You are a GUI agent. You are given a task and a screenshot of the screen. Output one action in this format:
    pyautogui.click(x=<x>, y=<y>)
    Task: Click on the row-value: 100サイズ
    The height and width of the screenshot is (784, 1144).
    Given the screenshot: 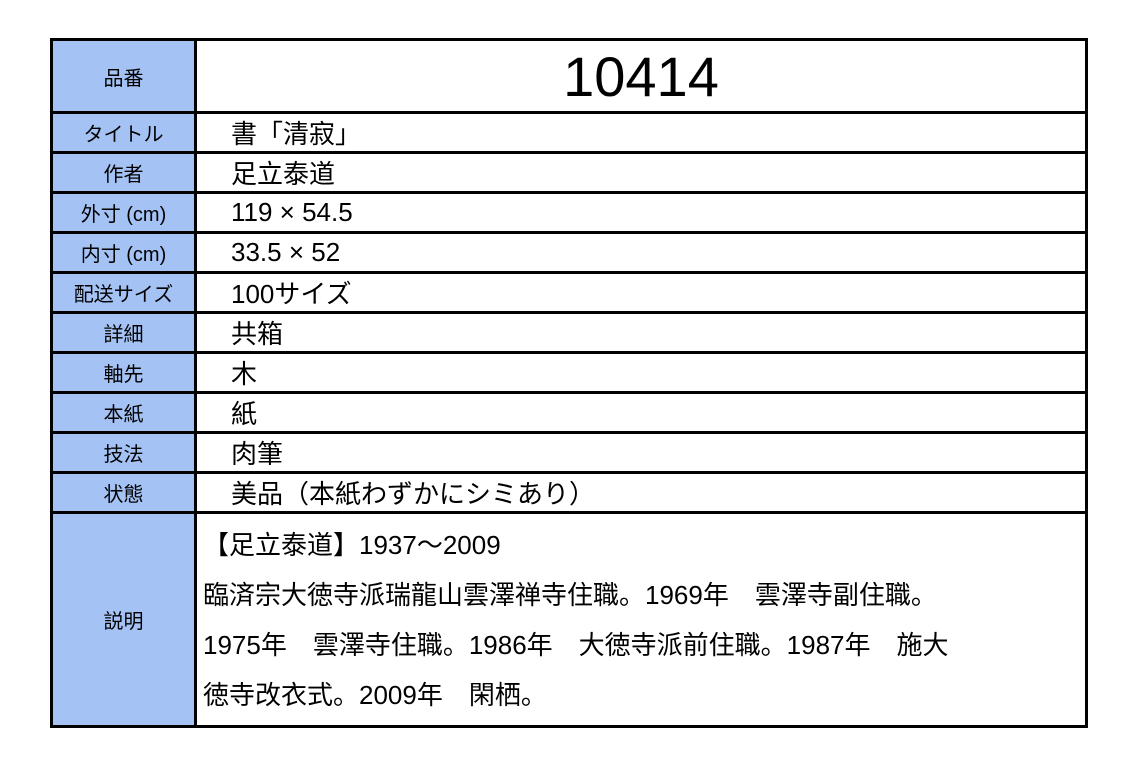 What is the action you would take?
    pyautogui.click(x=641, y=292)
    